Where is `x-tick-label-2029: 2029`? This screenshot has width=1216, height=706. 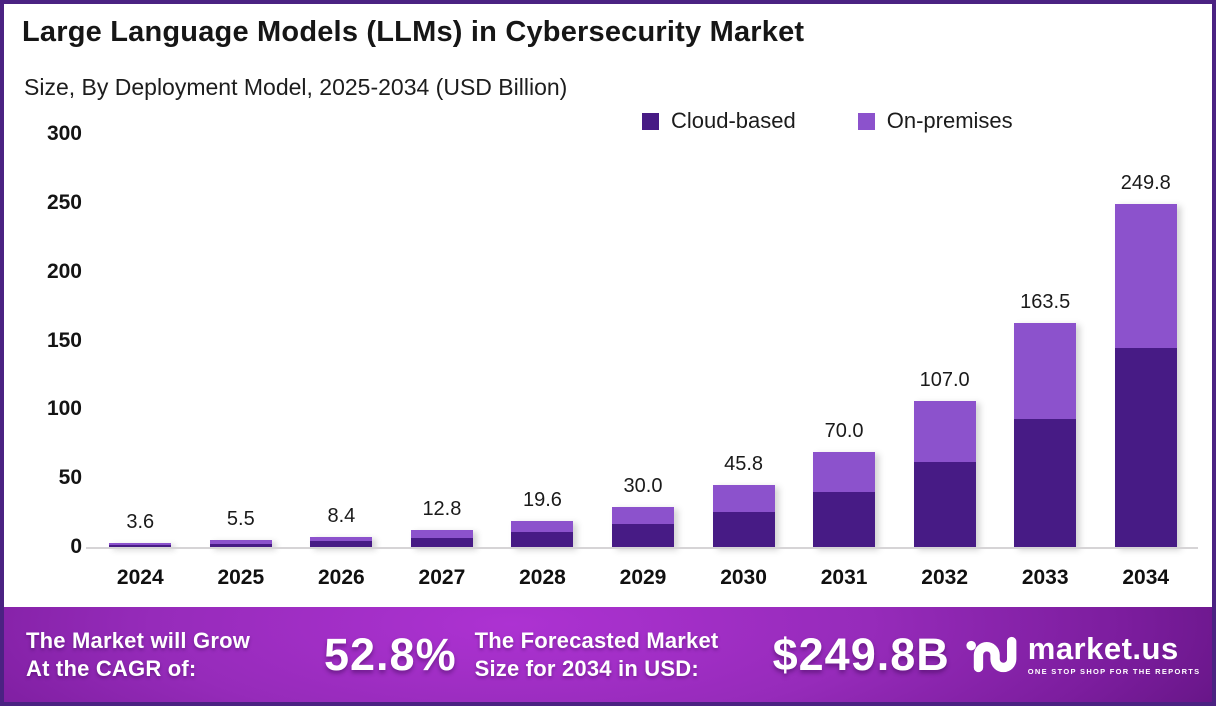 x-tick-label-2029: 2029 is located at coordinates (643, 577).